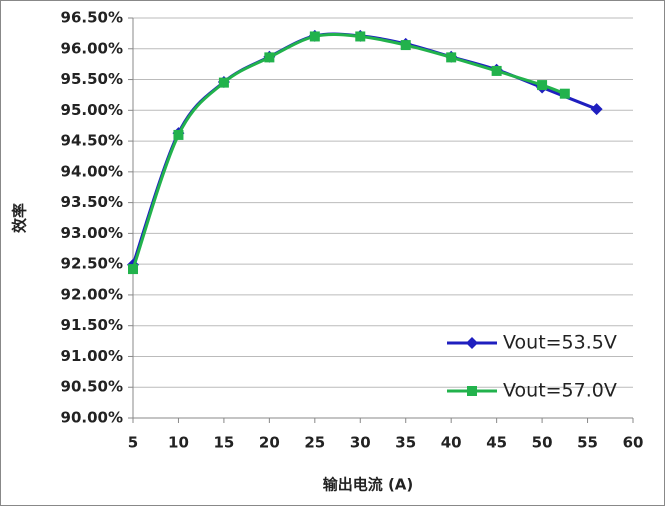 This screenshot has height=511, width=666. Describe the element at coordinates (92, 110) in the screenshot. I see `y-tick-label: 95.00%` at that location.